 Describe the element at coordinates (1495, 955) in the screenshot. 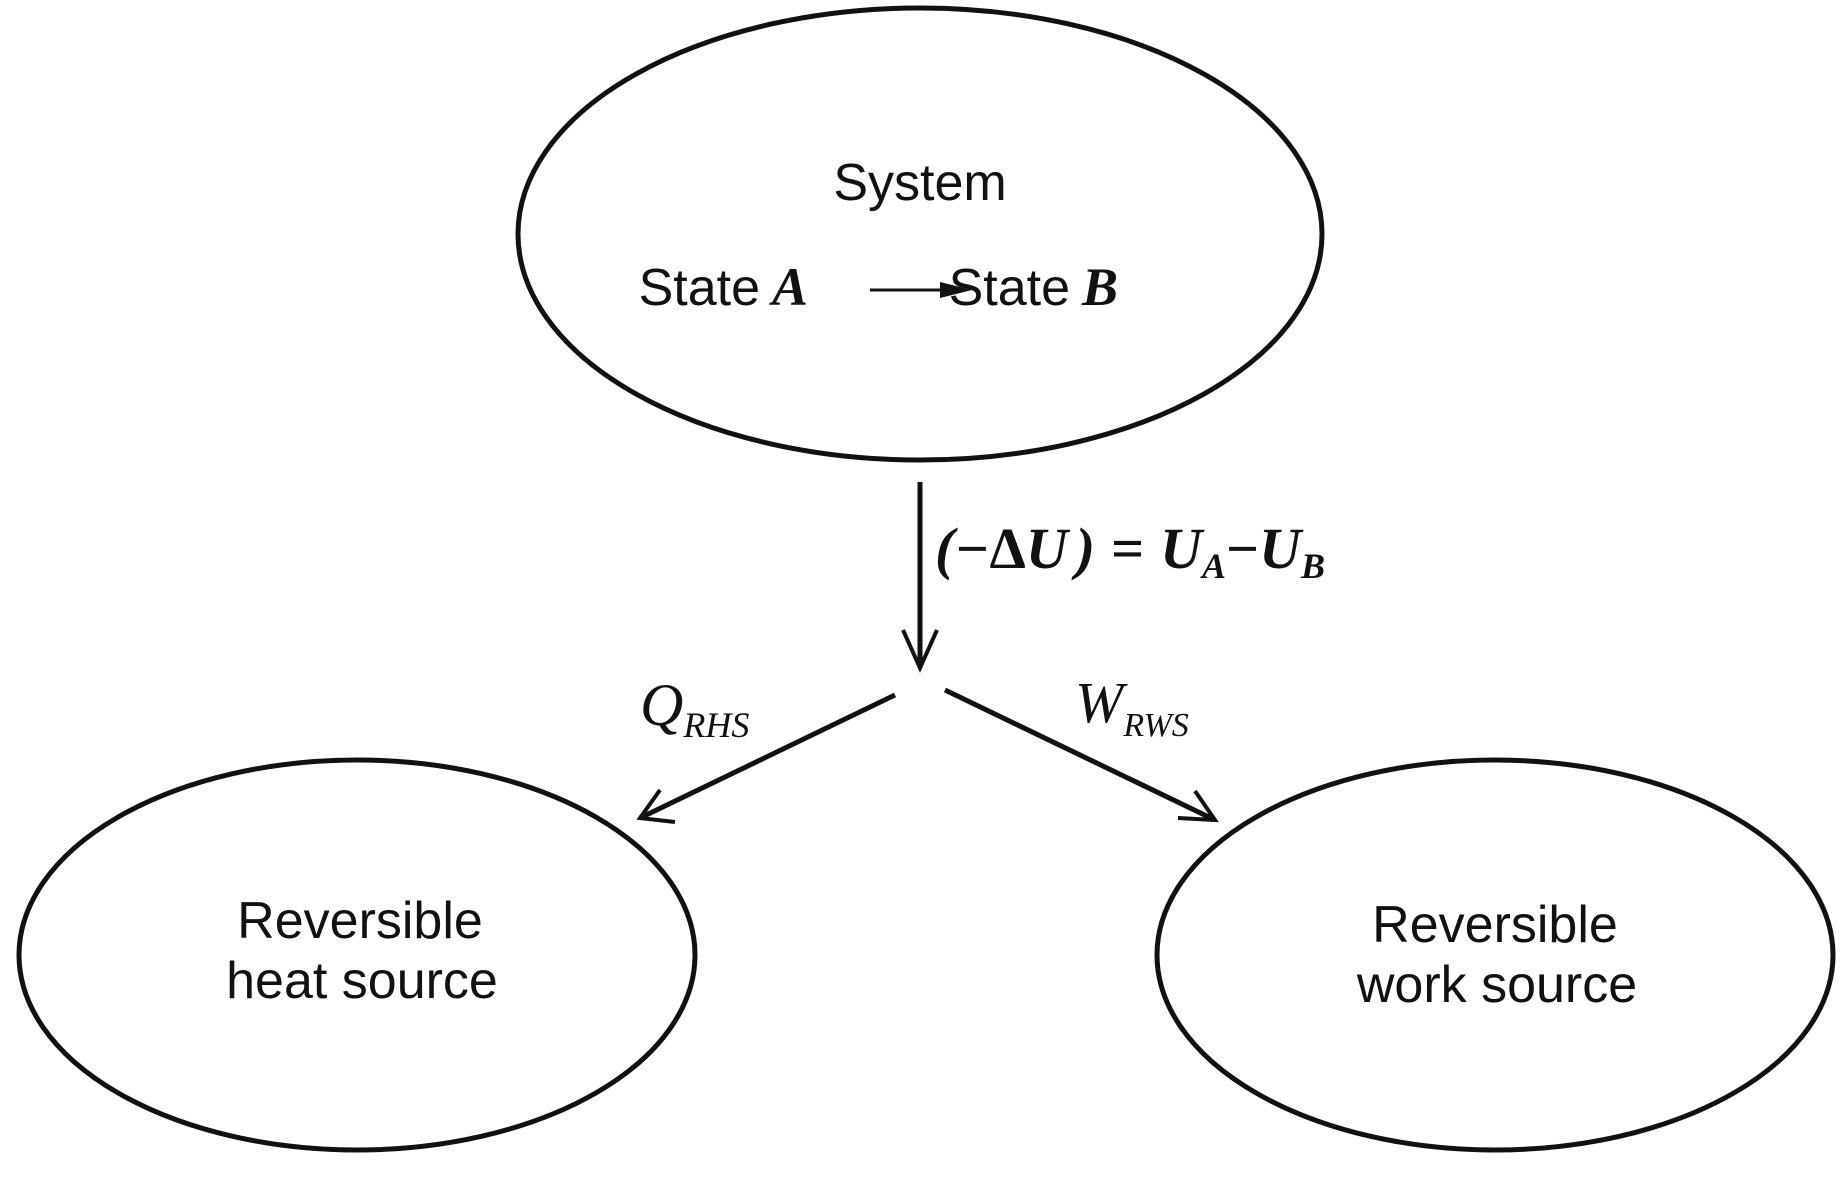

I see `work-source-ellipse` at that location.